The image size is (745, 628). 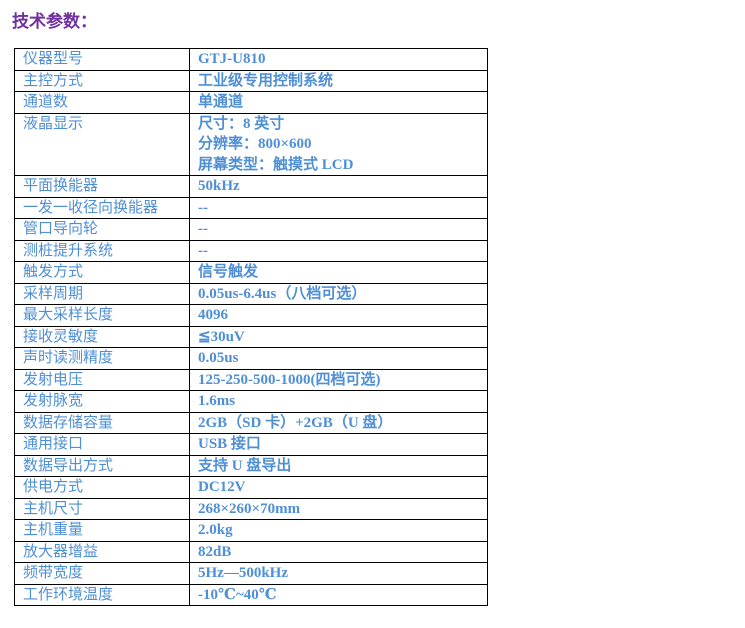 What do you see at coordinates (102, 59) in the screenshot?
I see `spec-label: 仪器型号` at bounding box center [102, 59].